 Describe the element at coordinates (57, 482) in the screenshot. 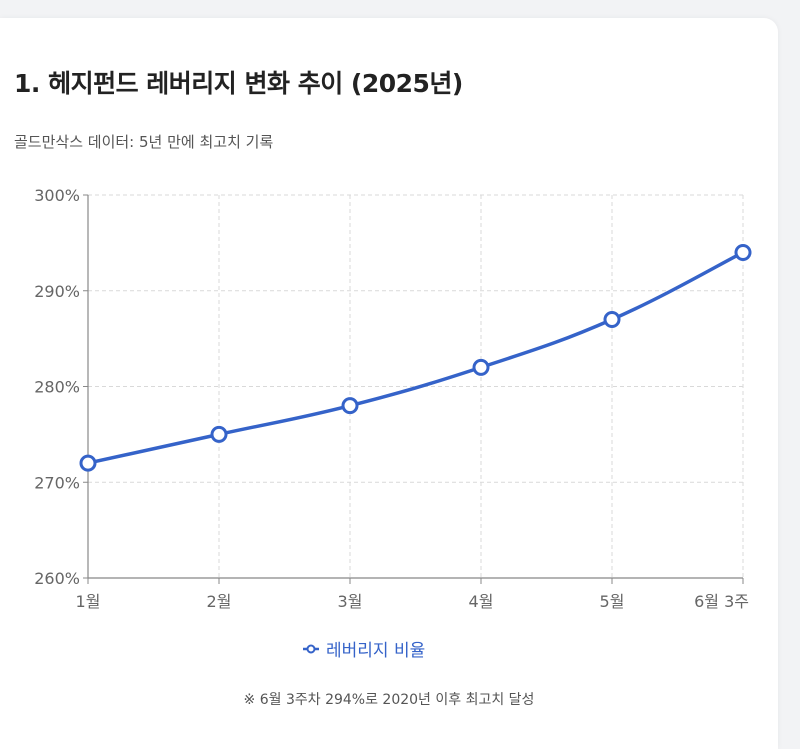

I see `y-tick-label: 270%` at that location.